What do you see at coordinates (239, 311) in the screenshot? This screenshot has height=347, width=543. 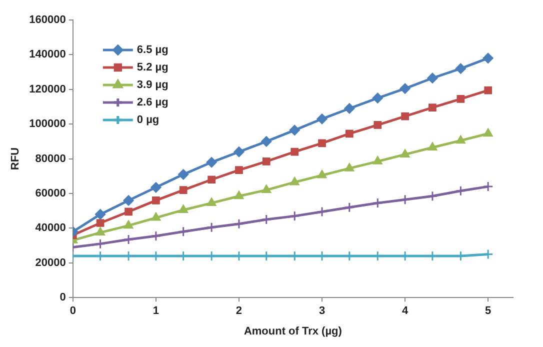 I see `x-tick-label: 2` at bounding box center [239, 311].